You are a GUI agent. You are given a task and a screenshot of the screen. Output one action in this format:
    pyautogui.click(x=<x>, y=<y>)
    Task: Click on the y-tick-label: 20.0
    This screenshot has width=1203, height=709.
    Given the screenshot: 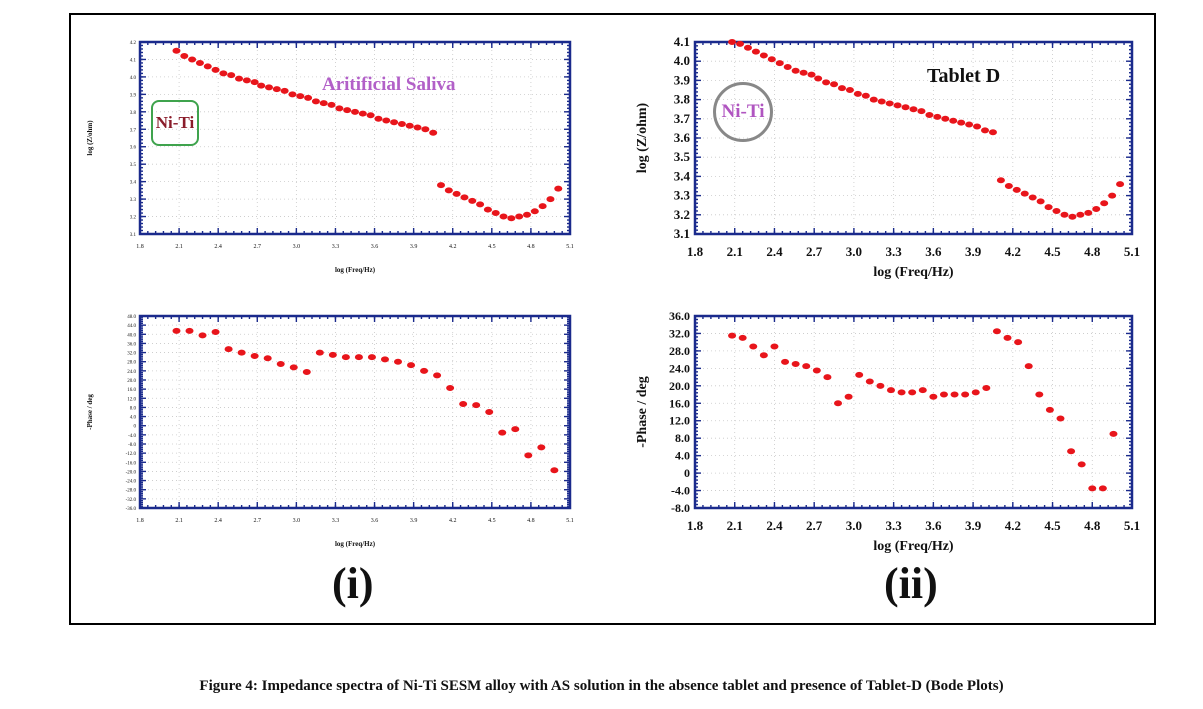 What is the action you would take?
    pyautogui.click(x=131, y=381)
    